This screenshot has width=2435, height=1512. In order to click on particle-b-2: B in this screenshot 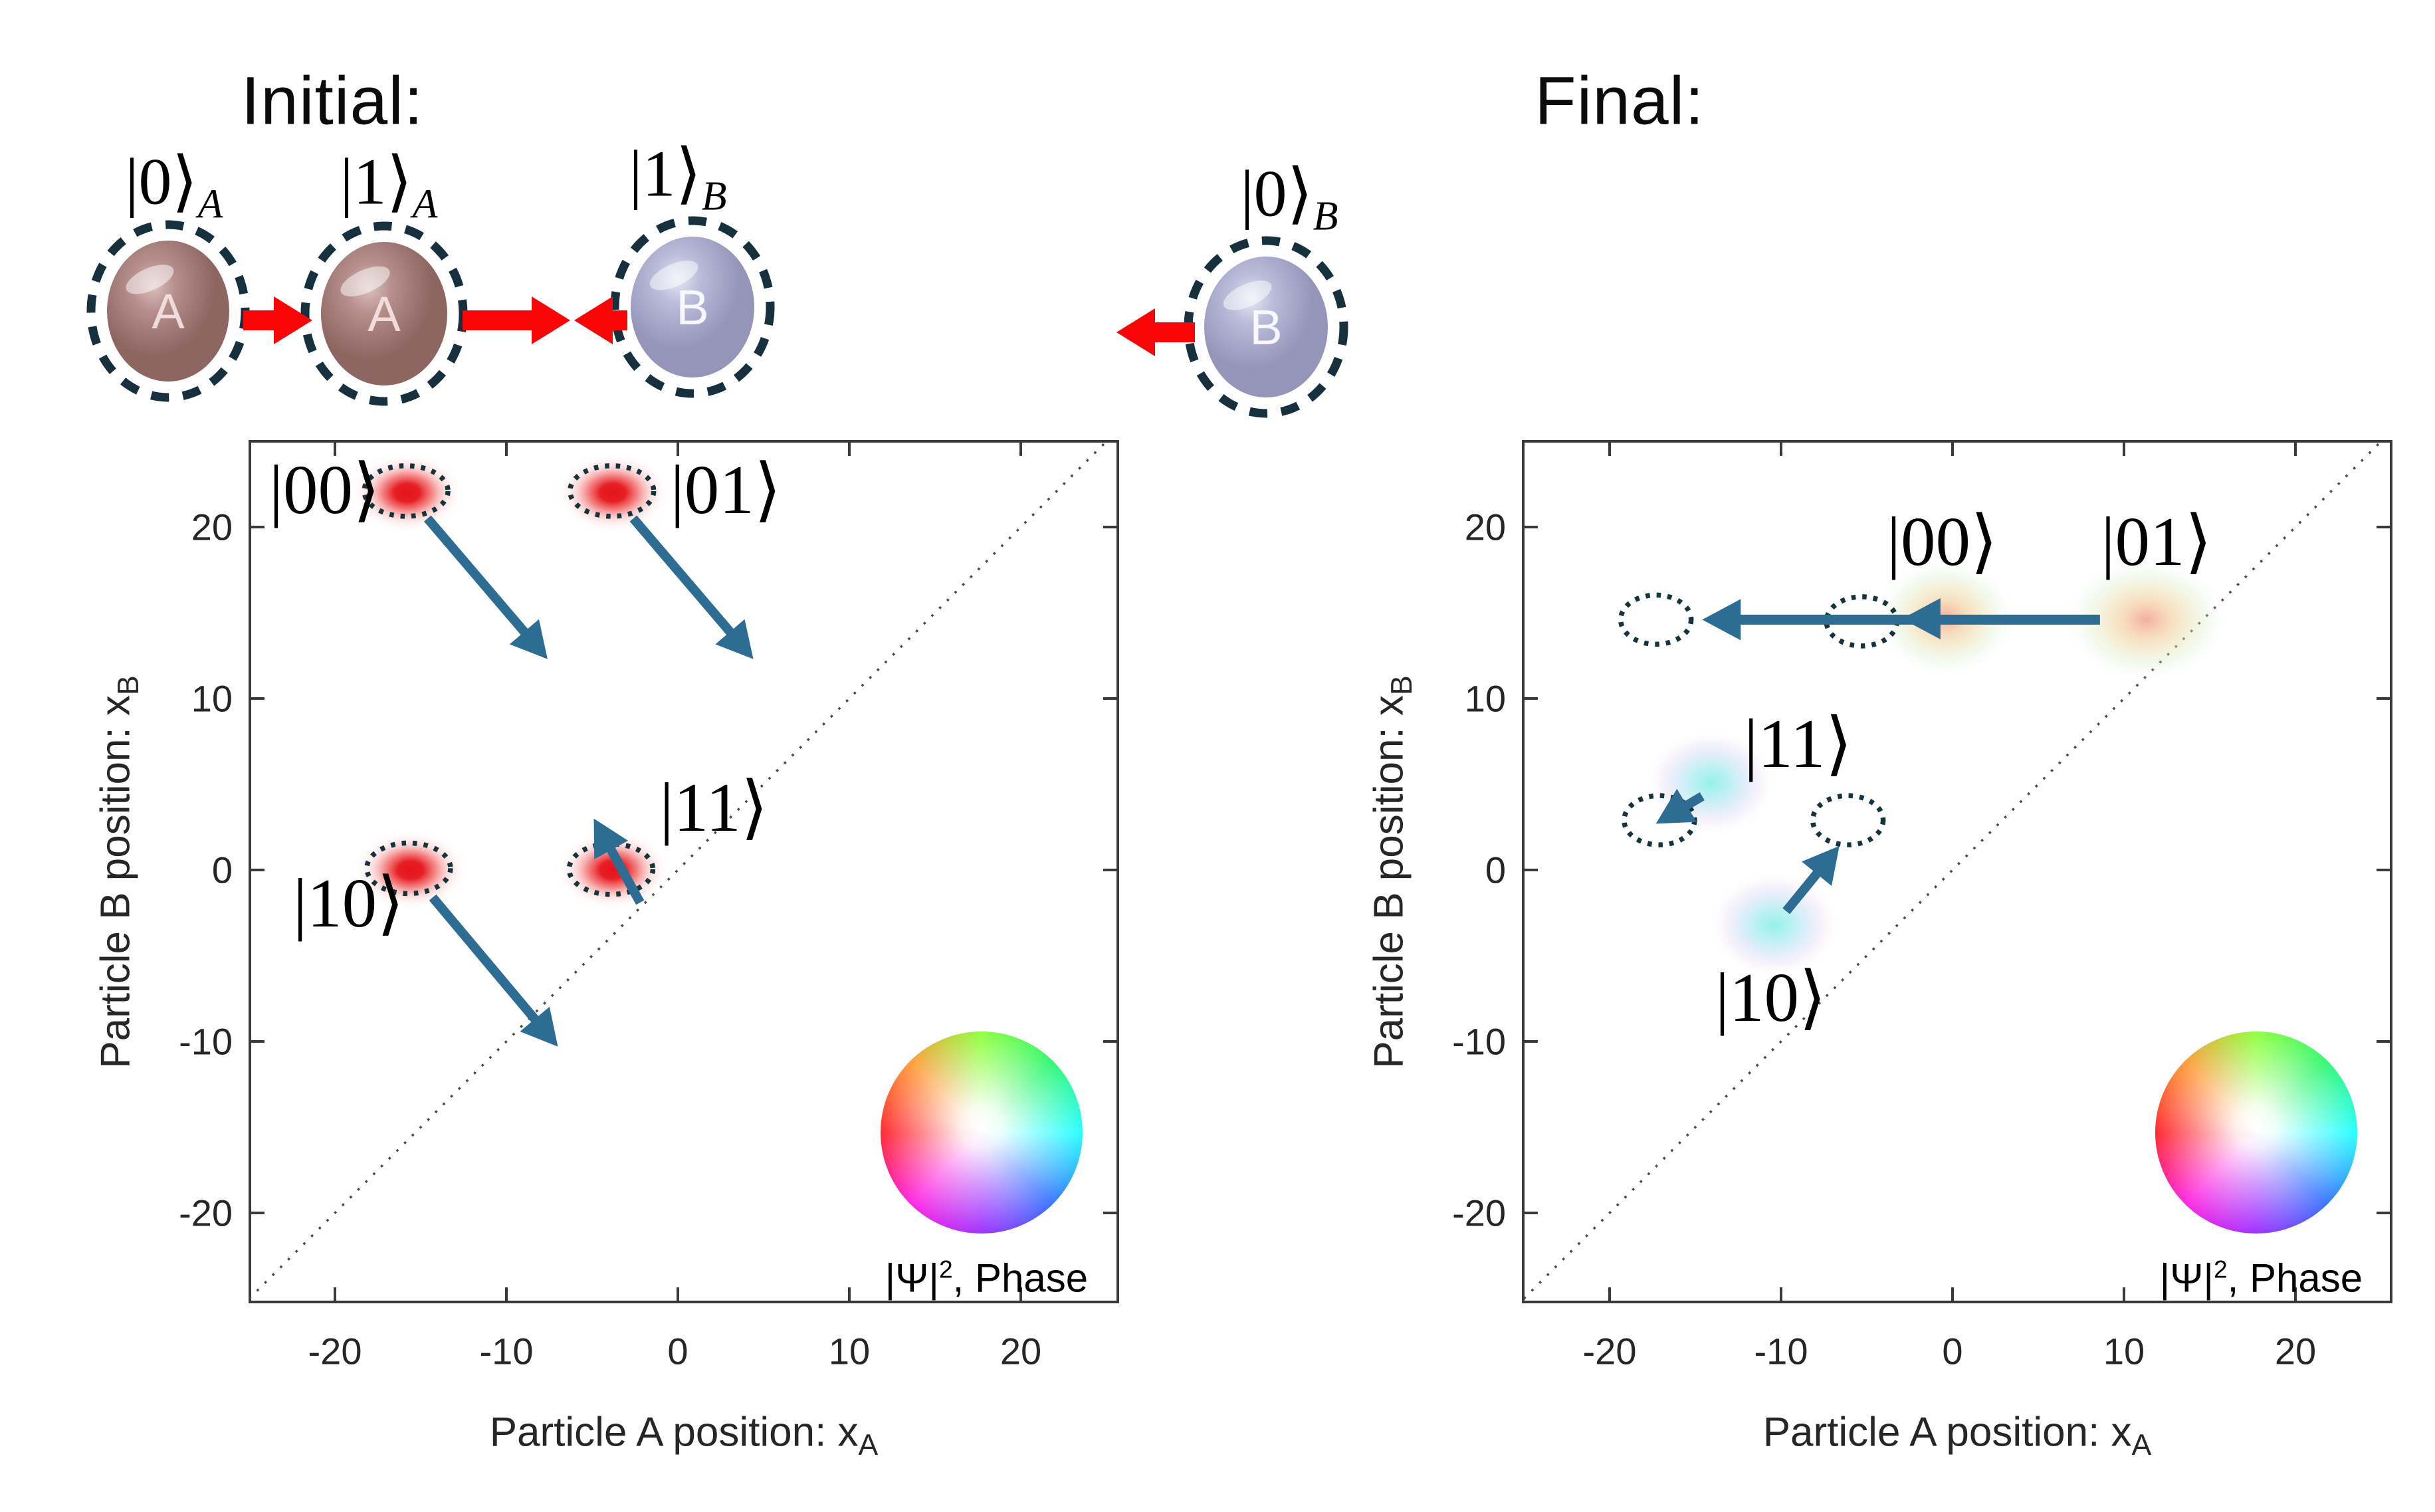, I will do `click(692, 307)`.